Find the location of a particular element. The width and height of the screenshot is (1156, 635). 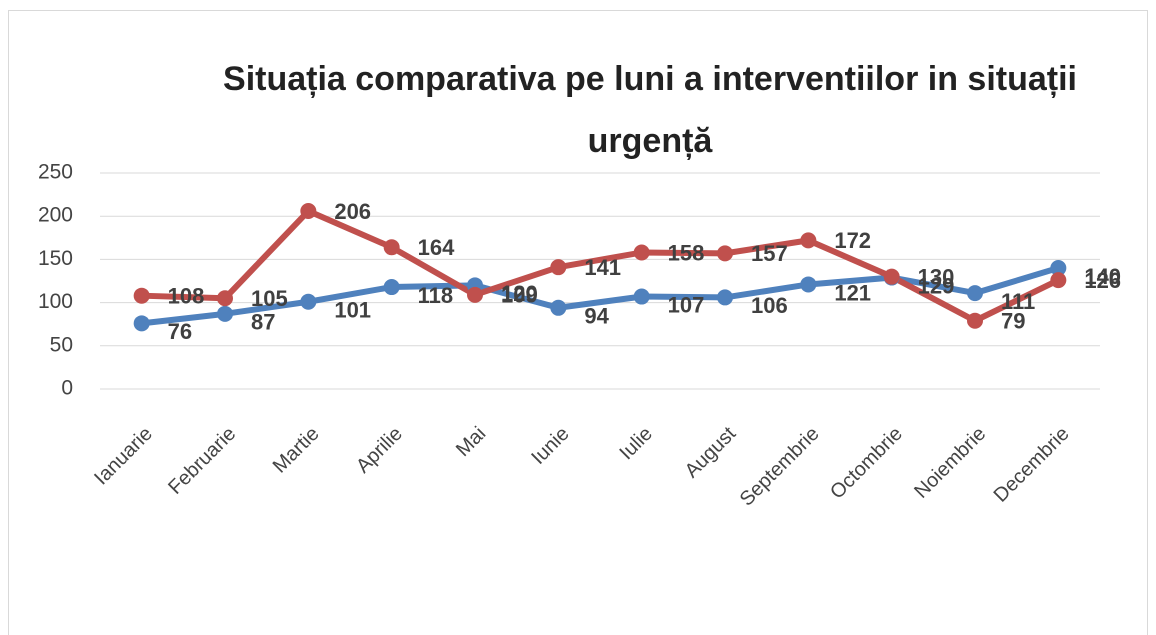

data-label: 94 is located at coordinates (596, 316).